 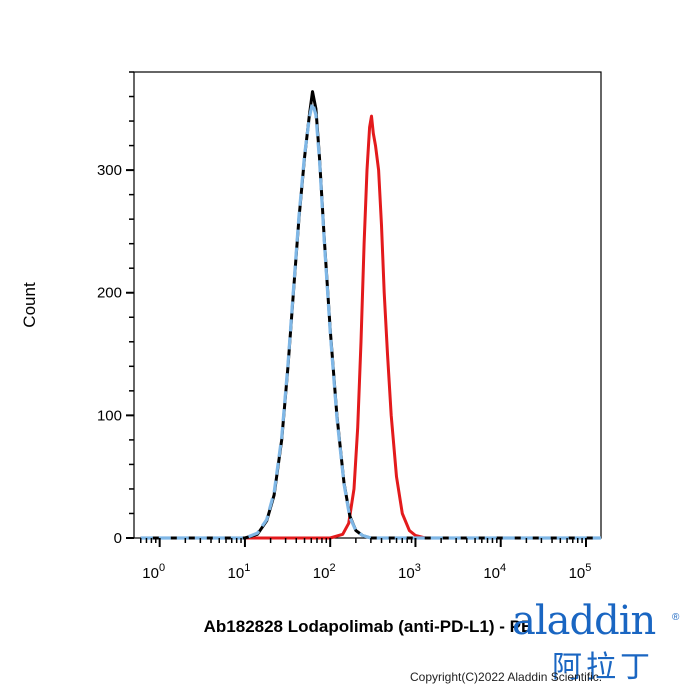 What do you see at coordinates (118, 538) in the screenshot?
I see `y-tick-label: 0` at bounding box center [118, 538].